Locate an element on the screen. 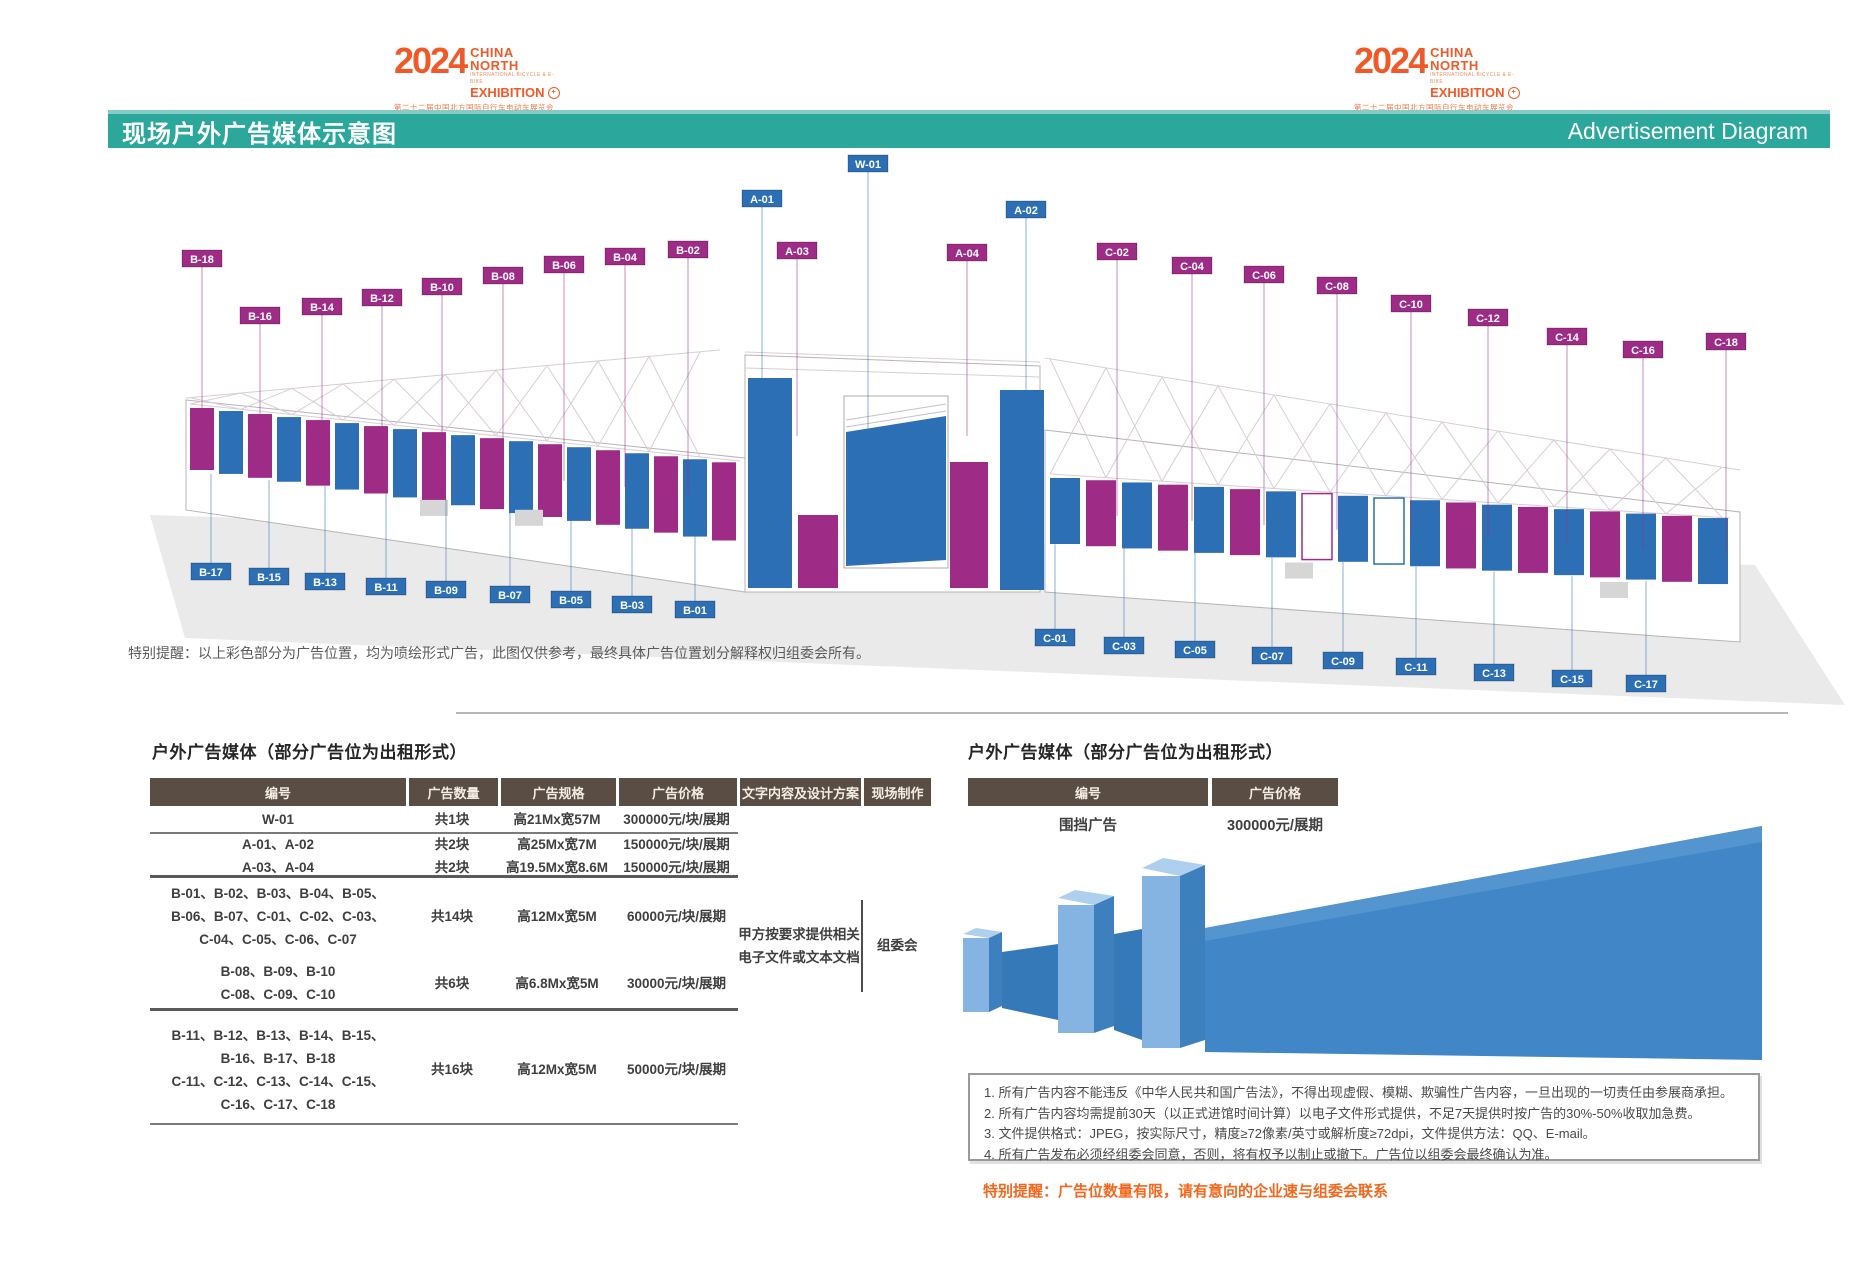  svg-text: B-05 is located at coordinates (571, 601).